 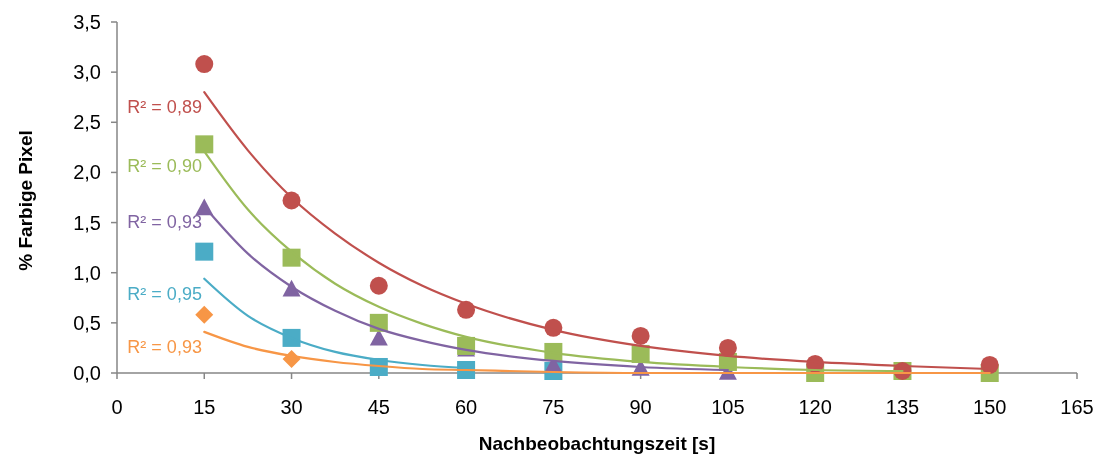 I want to click on x-tick-label: 150, so click(x=990, y=407).